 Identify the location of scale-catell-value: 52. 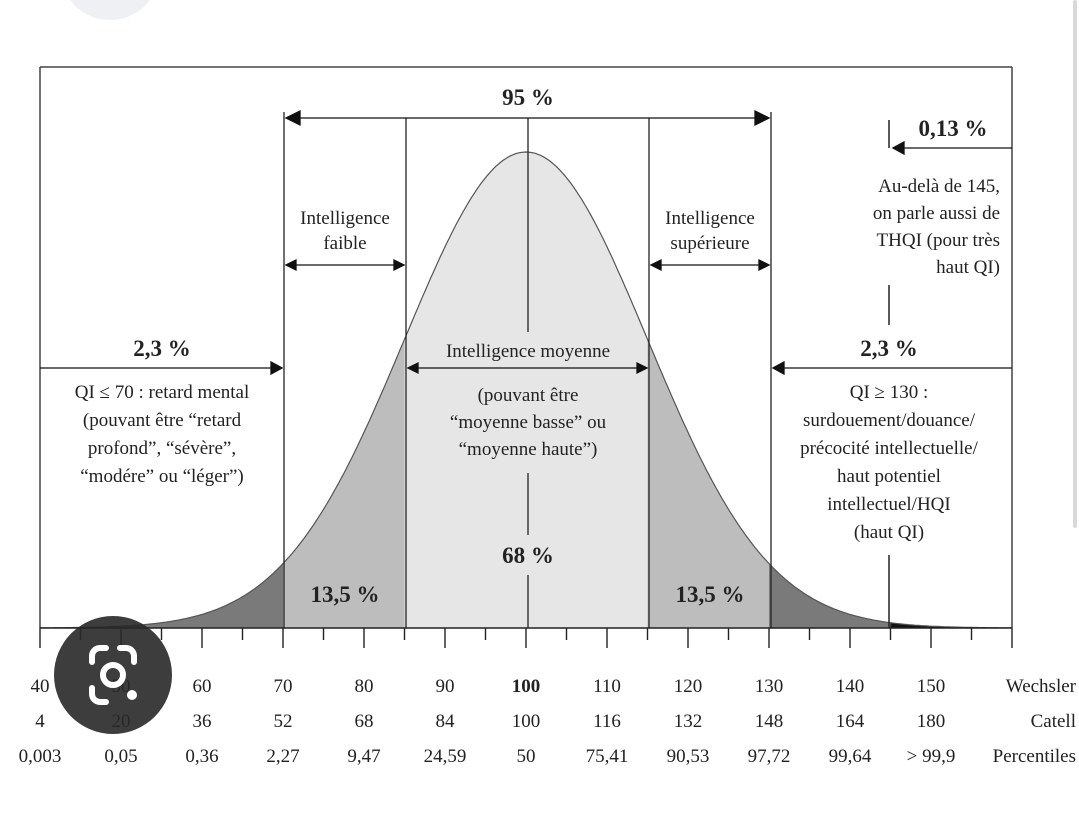
(283, 721).